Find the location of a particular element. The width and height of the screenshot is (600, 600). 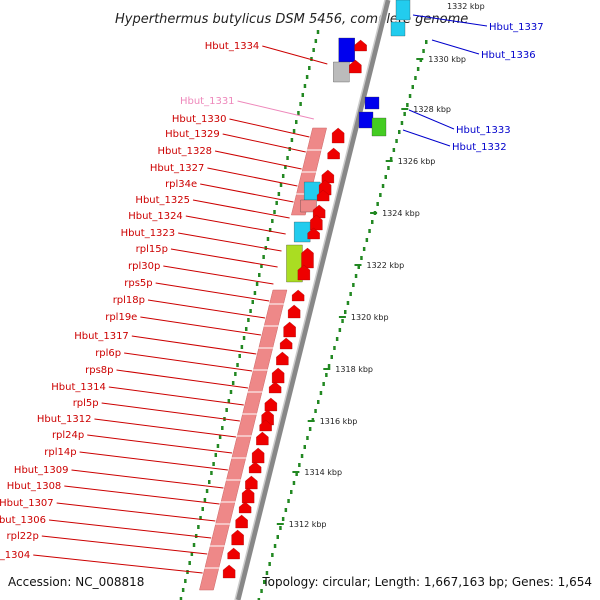

gene-label: rpl6p is located at coordinates (108, 353).